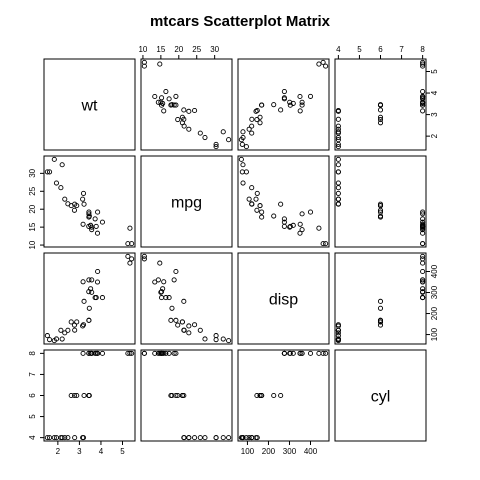  I want to click on tick-label: 7, so click(401, 49).